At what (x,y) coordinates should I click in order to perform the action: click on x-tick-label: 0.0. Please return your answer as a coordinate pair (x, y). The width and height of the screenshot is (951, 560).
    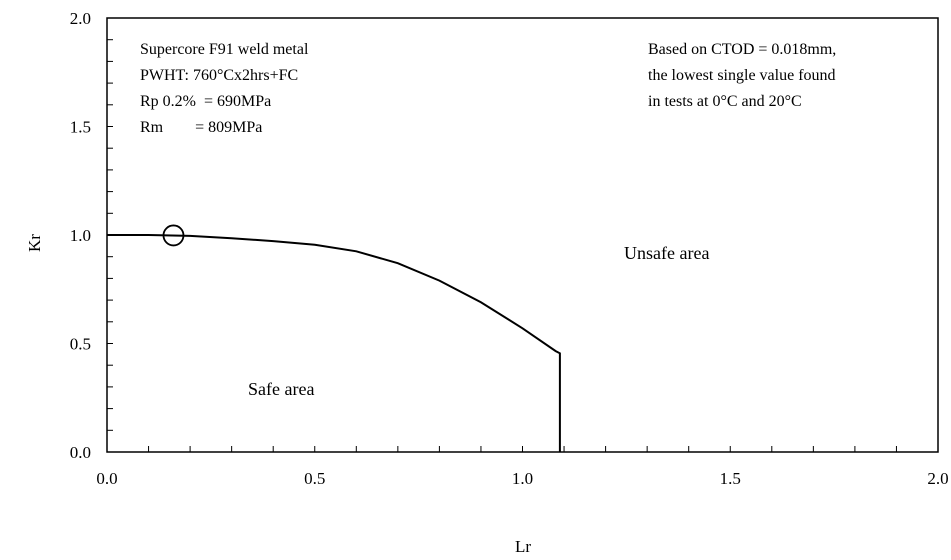
    Looking at the image, I should click on (106, 478).